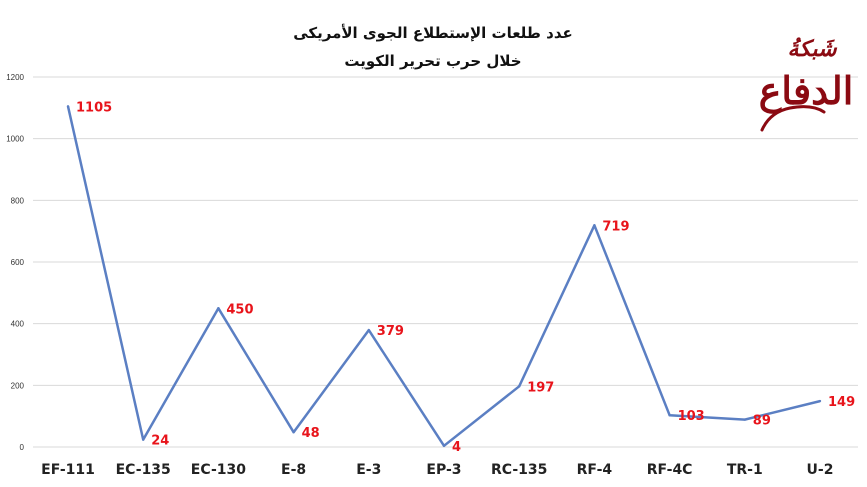 This screenshot has height=487, width=867. Describe the element at coordinates (793, 118) in the screenshot. I see `logo-swoosh` at that location.